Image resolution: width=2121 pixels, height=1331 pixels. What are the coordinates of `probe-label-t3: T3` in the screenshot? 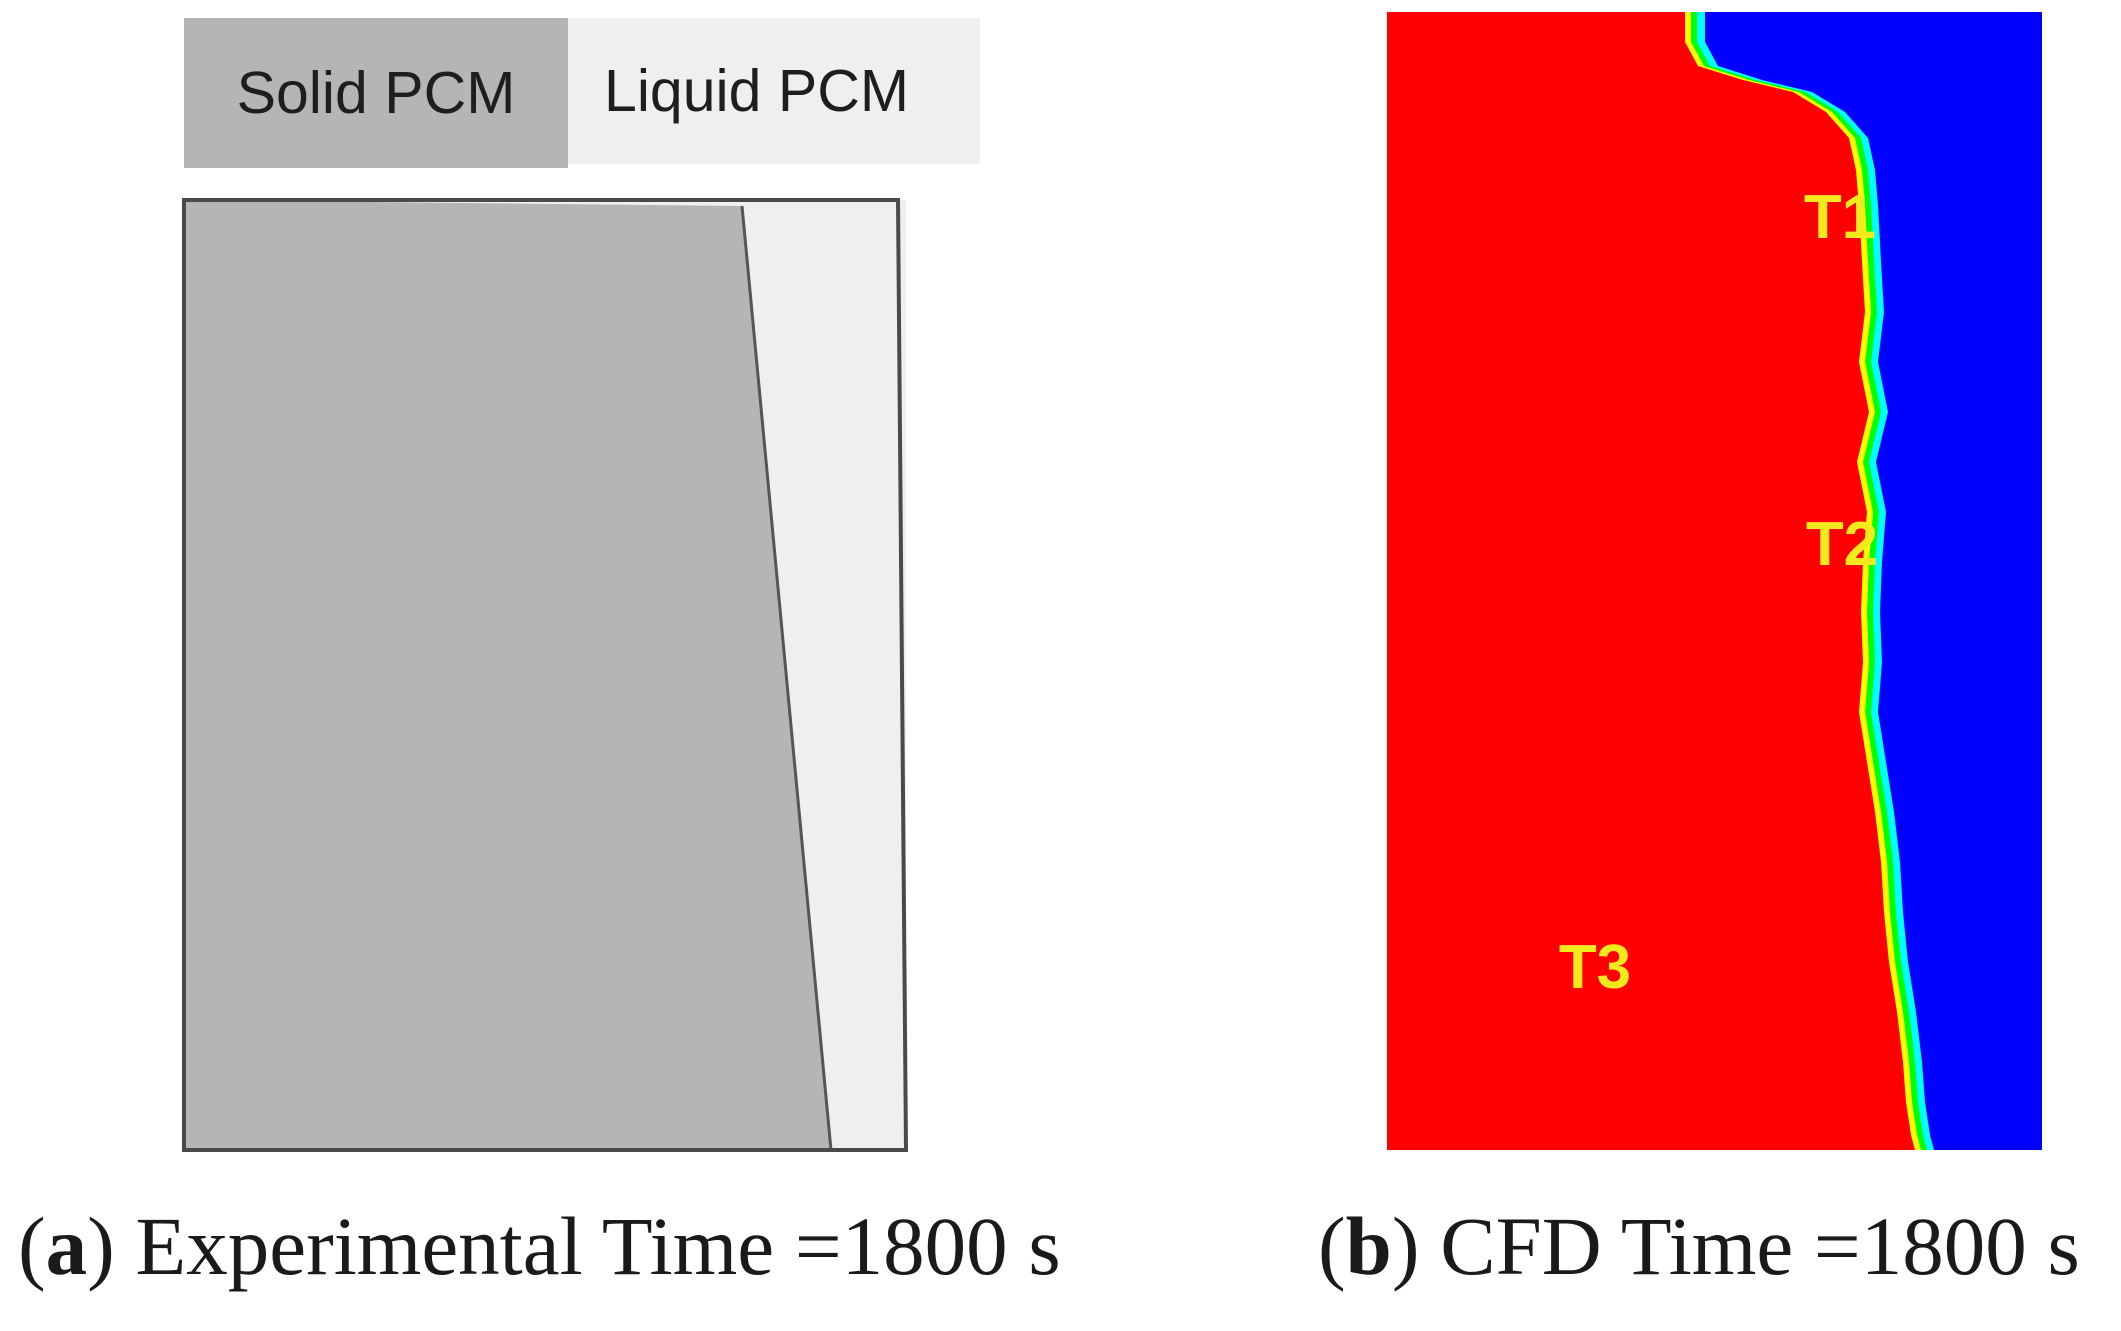 It's located at (1595, 967).